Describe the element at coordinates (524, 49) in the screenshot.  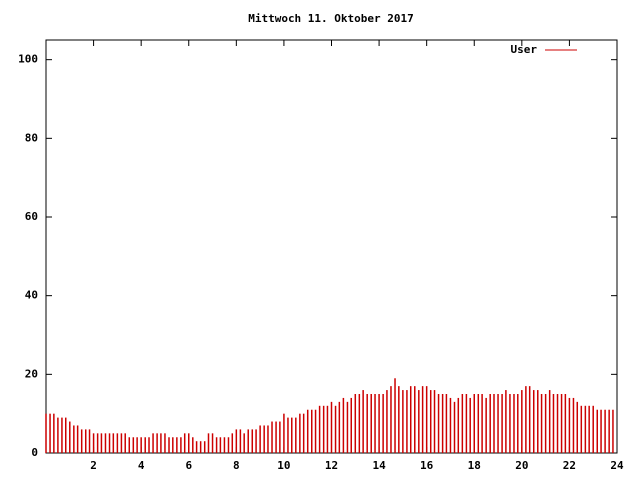
I see `legend-label: User` at that location.